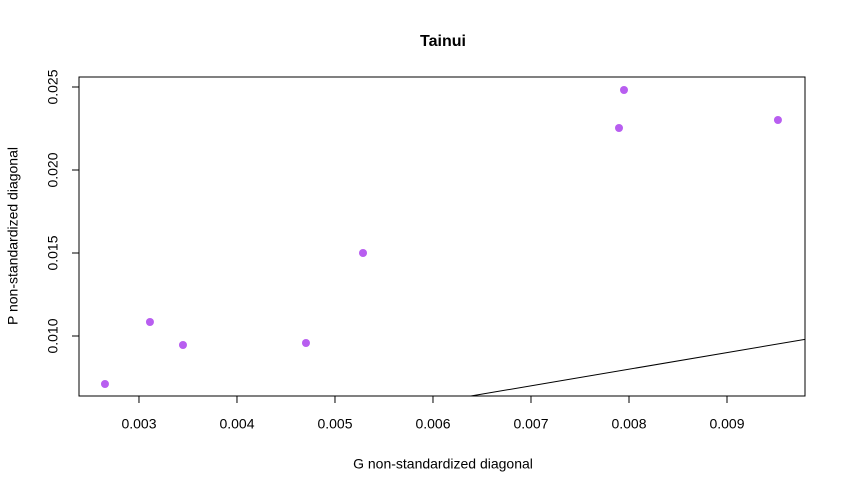 The width and height of the screenshot is (846, 494). What do you see at coordinates (432, 424) in the screenshot?
I see `x-tick-label: 0.006` at bounding box center [432, 424].